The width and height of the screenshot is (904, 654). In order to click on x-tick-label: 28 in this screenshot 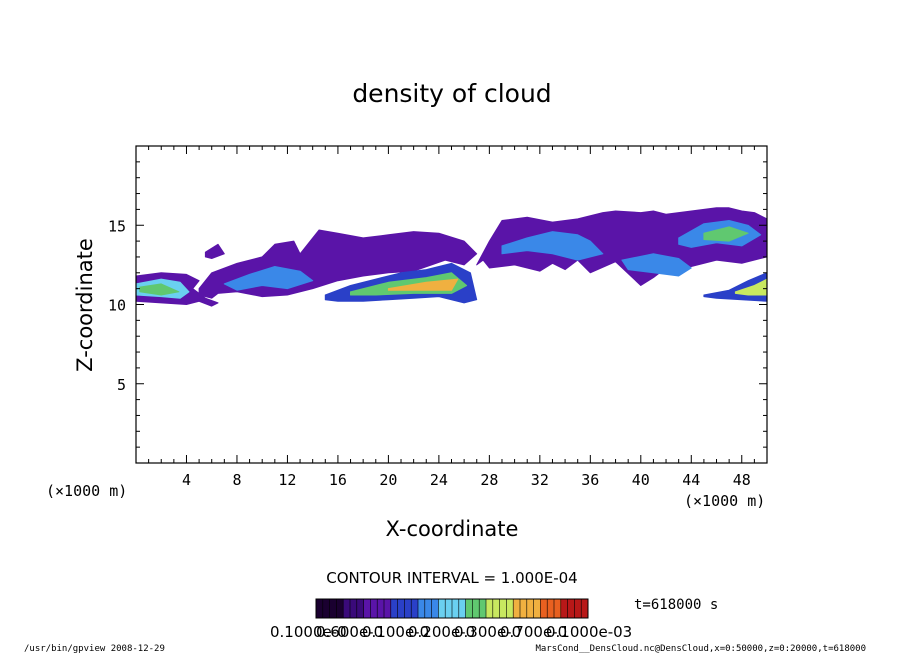, I will do `click(489, 480)`.